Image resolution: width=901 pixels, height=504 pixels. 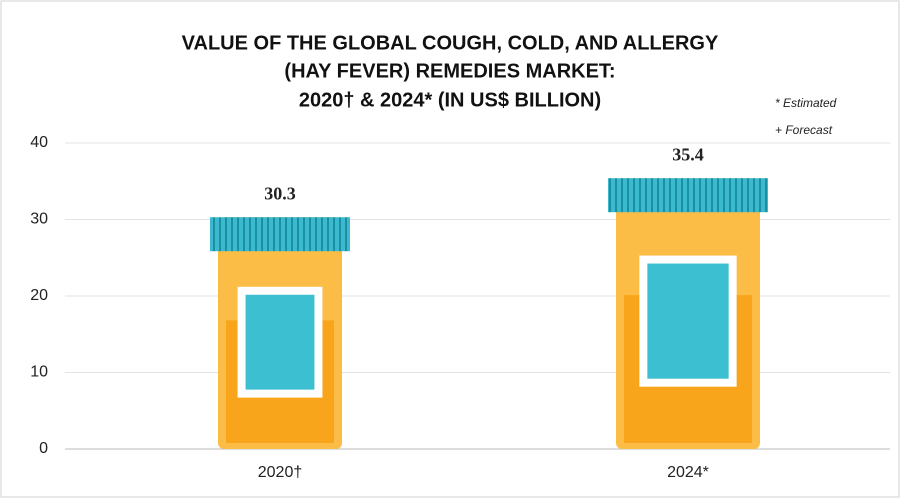 What do you see at coordinates (39, 219) in the screenshot?
I see `y-tick-label: 30` at bounding box center [39, 219].